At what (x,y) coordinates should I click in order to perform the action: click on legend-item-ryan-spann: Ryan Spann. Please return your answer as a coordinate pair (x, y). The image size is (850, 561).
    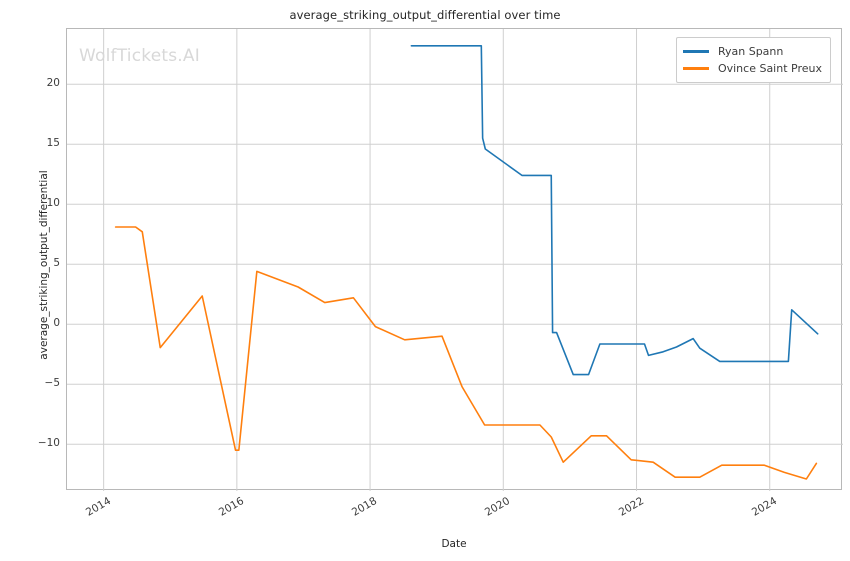
    Looking at the image, I should click on (752, 51).